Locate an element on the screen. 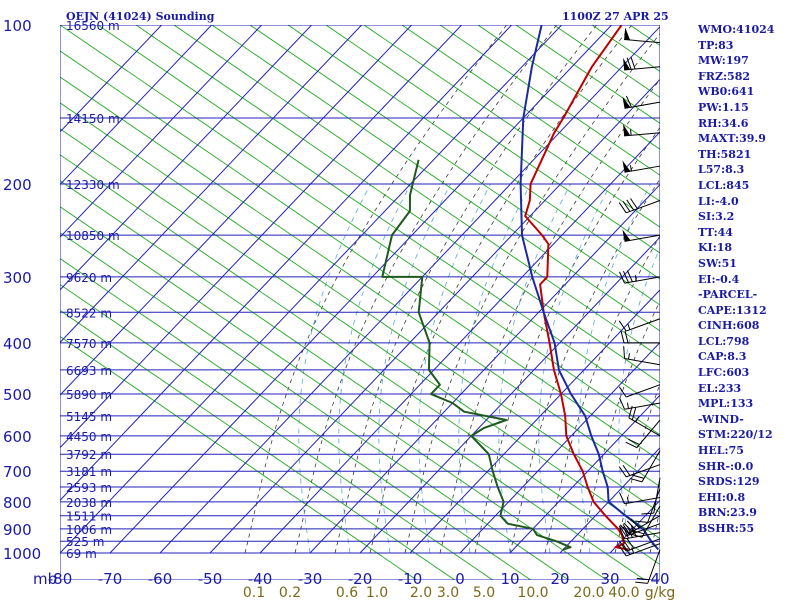  temperature-tick-label: 10 is located at coordinates (509, 579).